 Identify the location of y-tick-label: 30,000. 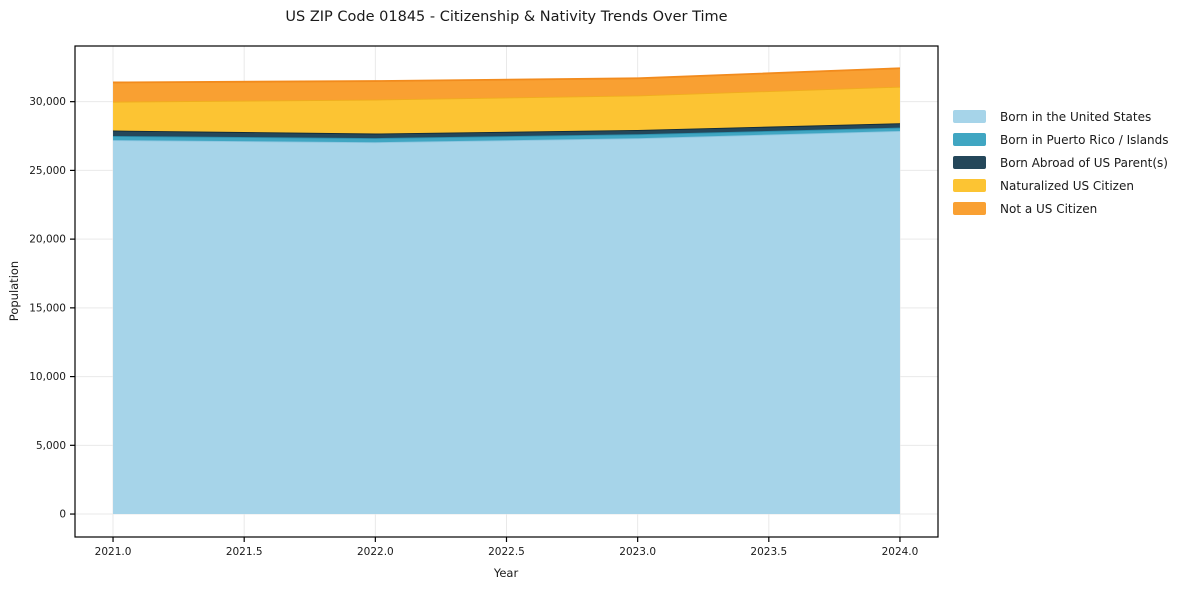
(47, 102).